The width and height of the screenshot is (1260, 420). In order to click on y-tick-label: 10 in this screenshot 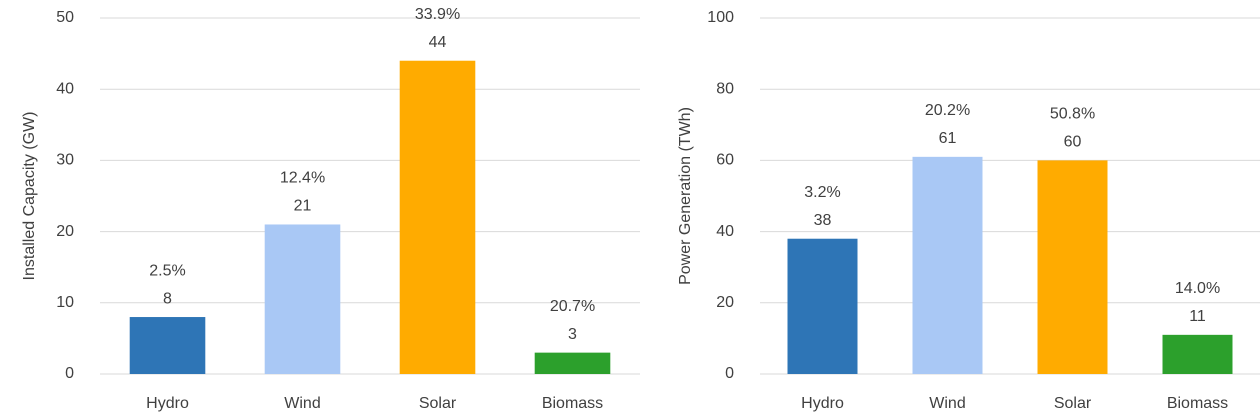, I will do `click(65, 302)`.